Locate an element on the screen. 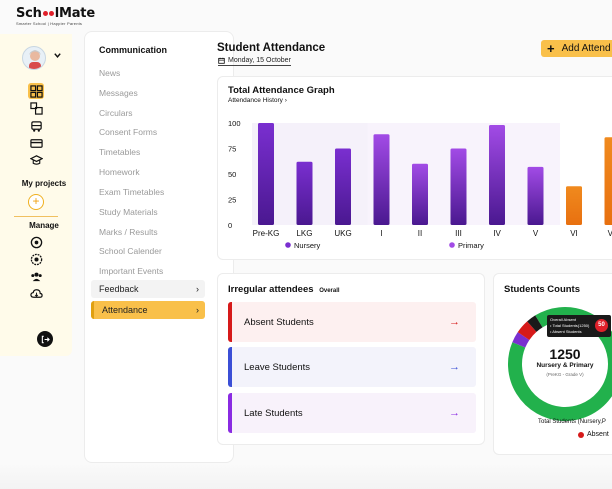 The width and height of the screenshot is (612, 489). absent-count-badge: 50 is located at coordinates (601, 325).